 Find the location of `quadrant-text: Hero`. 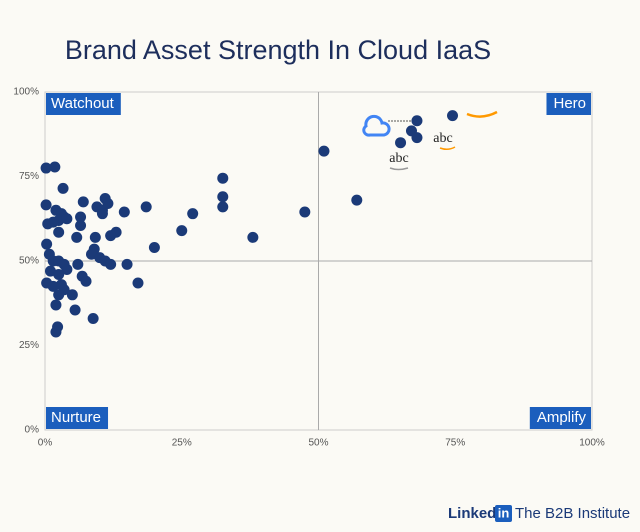

quadrant-text: Hero is located at coordinates (569, 103).